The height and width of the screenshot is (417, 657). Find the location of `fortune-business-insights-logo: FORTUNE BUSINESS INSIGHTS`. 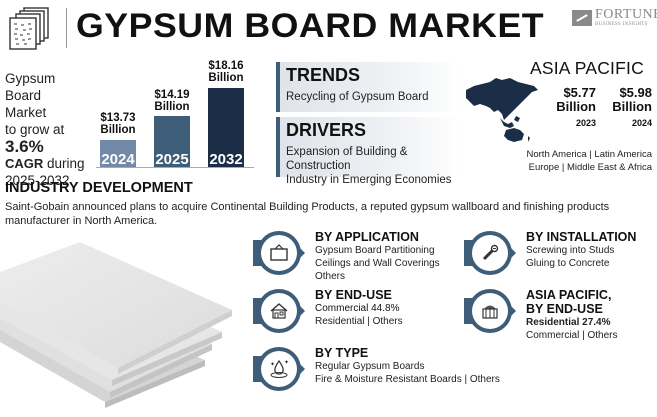

fortune-business-insights-logo: FORTUNE BUSINESS INSIGHTS is located at coordinates (614, 17).